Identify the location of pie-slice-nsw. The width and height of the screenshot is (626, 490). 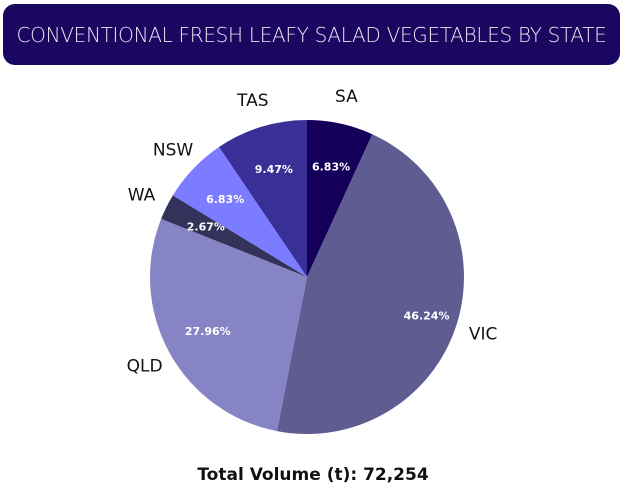
(239, 211).